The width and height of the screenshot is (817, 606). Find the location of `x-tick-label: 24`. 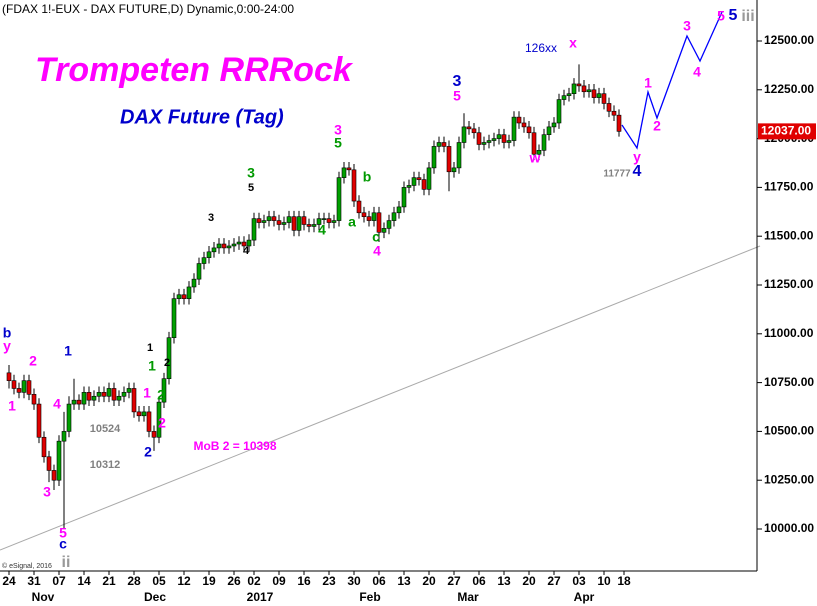

x-tick-label: 24 is located at coordinates (9, 581).